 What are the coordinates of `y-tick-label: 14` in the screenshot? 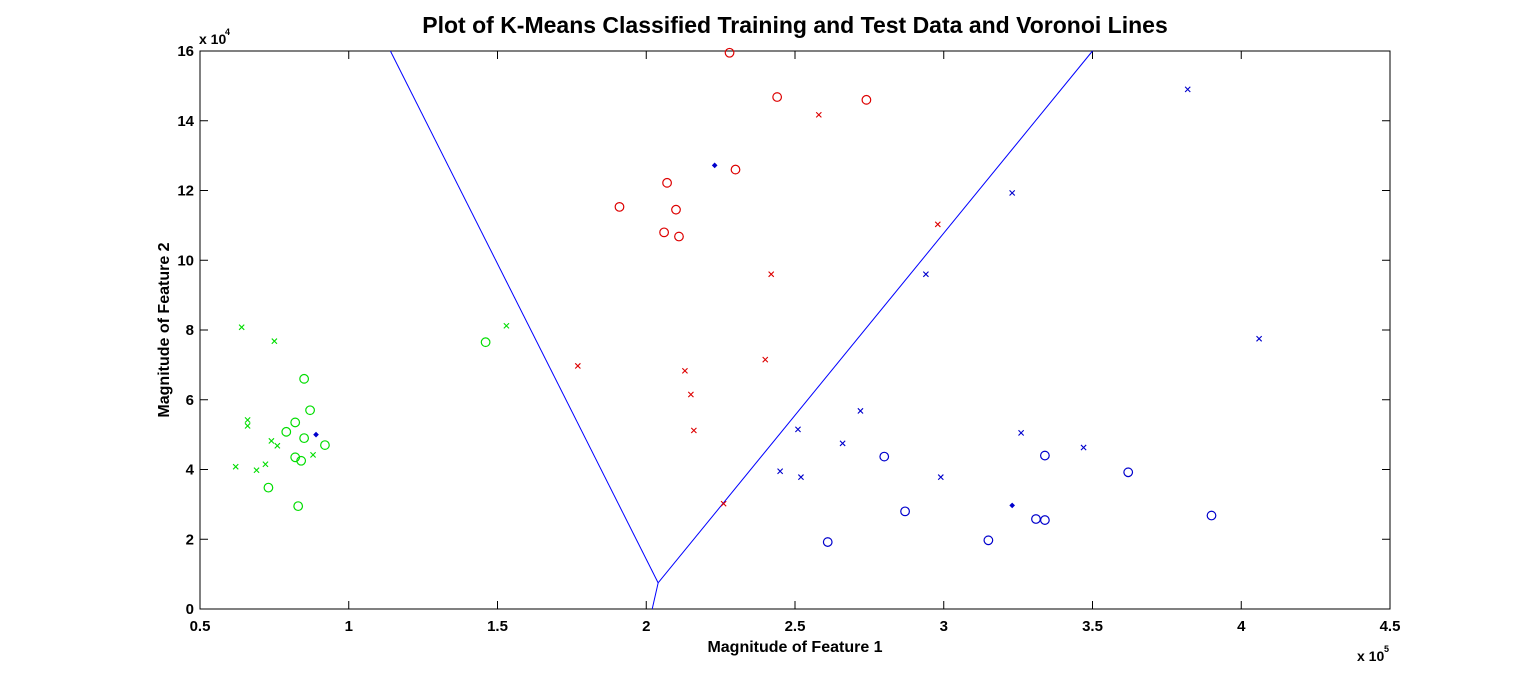 It's located at (185, 121).